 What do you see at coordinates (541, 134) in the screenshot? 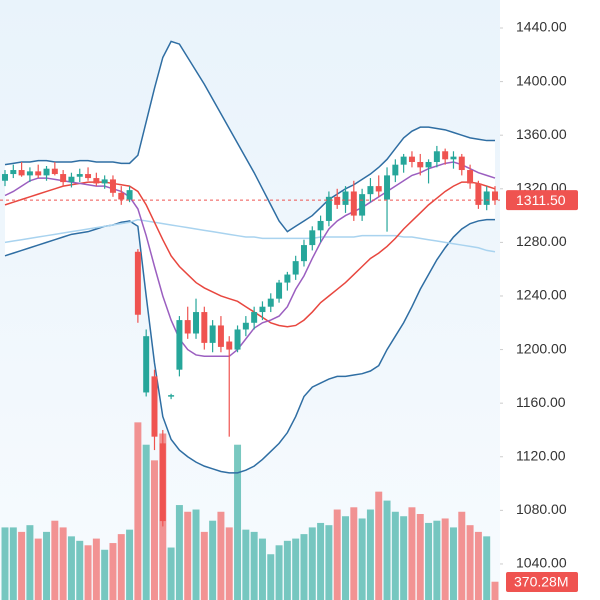
I see `y-tick-label: 1360.00` at bounding box center [541, 134].